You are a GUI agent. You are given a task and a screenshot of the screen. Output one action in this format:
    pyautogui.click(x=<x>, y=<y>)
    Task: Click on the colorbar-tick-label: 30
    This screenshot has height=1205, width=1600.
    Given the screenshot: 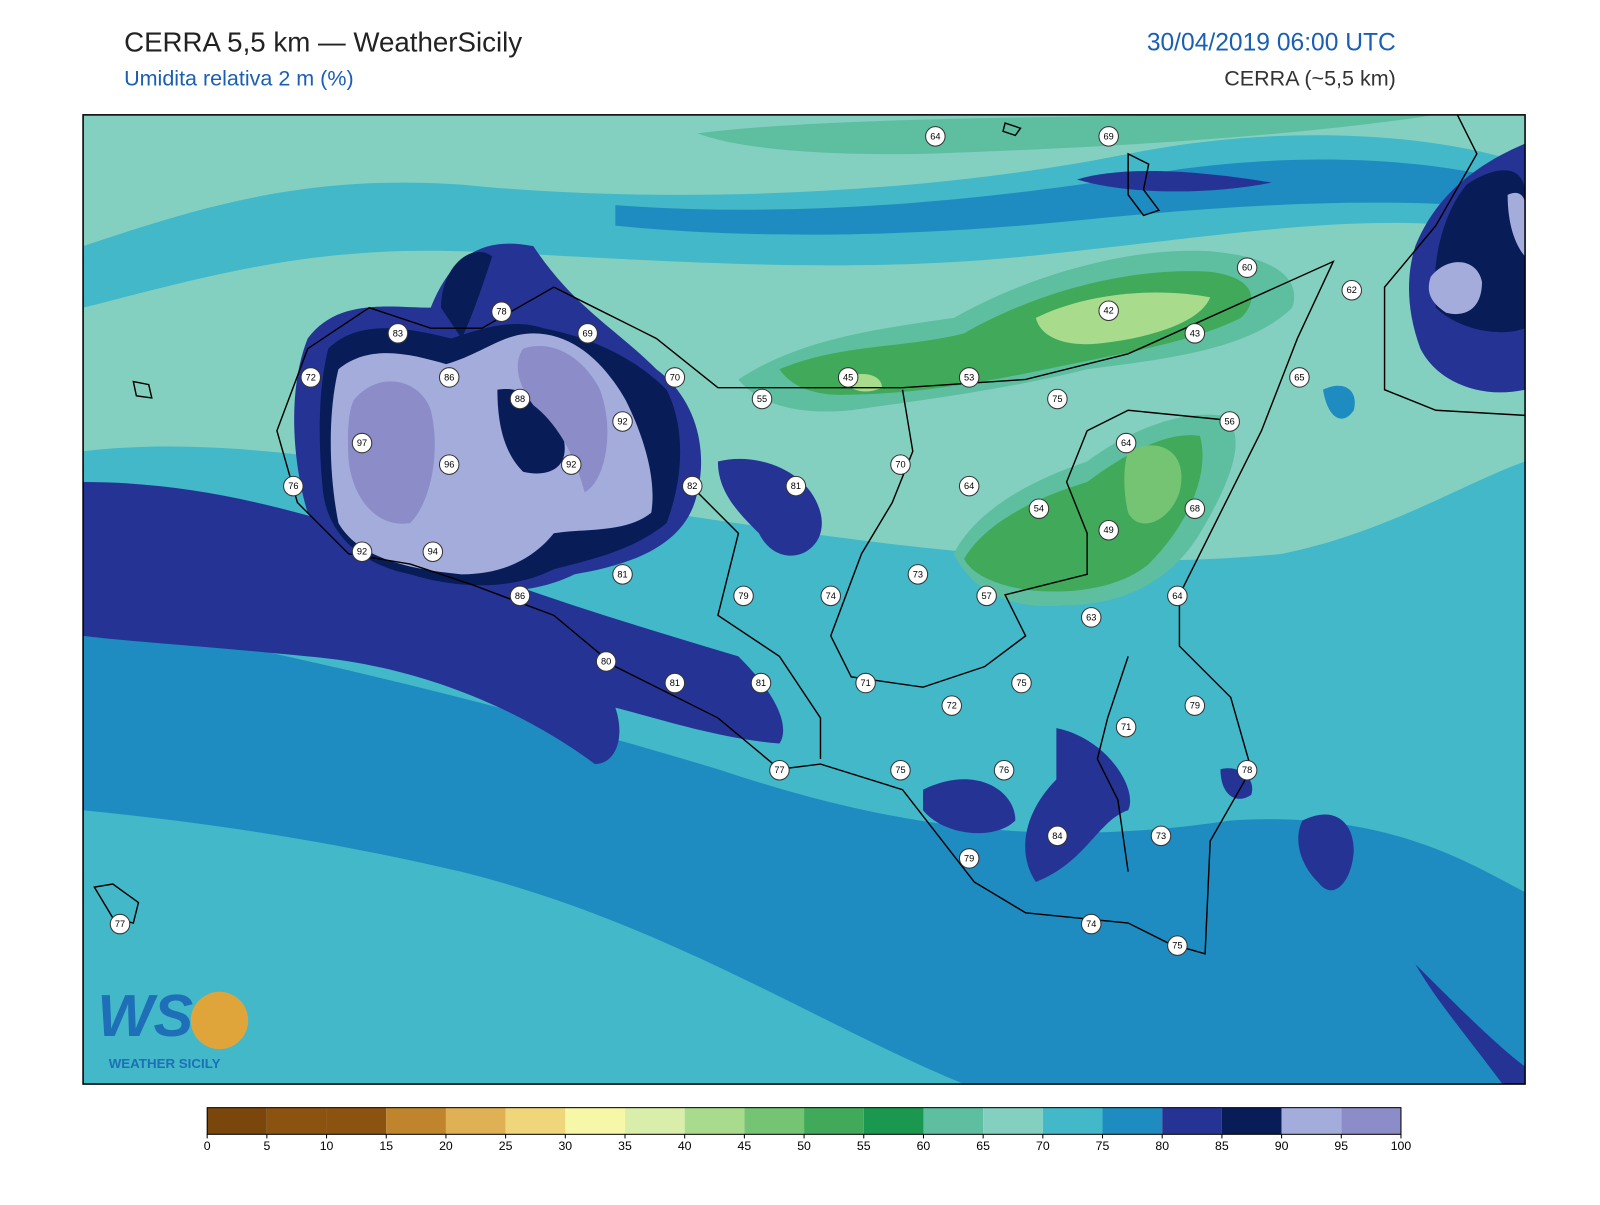 What is the action you would take?
    pyautogui.click(x=565, y=1146)
    